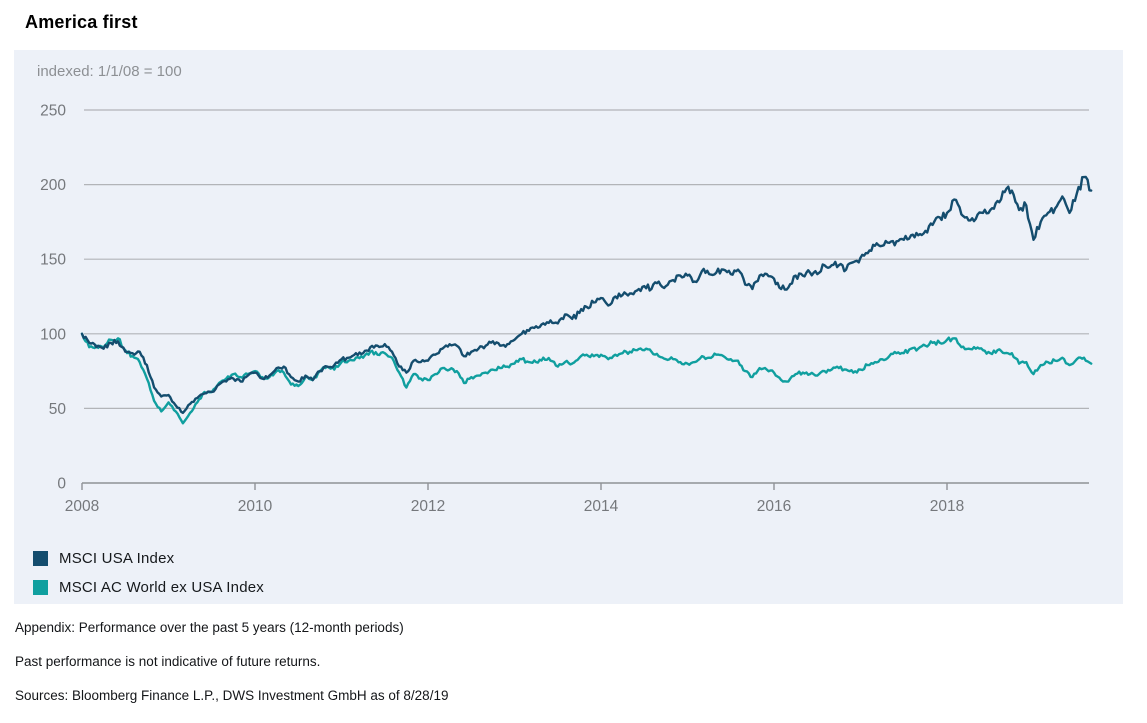 Image resolution: width=1147 pixels, height=723 pixels. I want to click on legend-item-msci-world-ex-usa: MSCI AC World ex USA Index, so click(148, 587).